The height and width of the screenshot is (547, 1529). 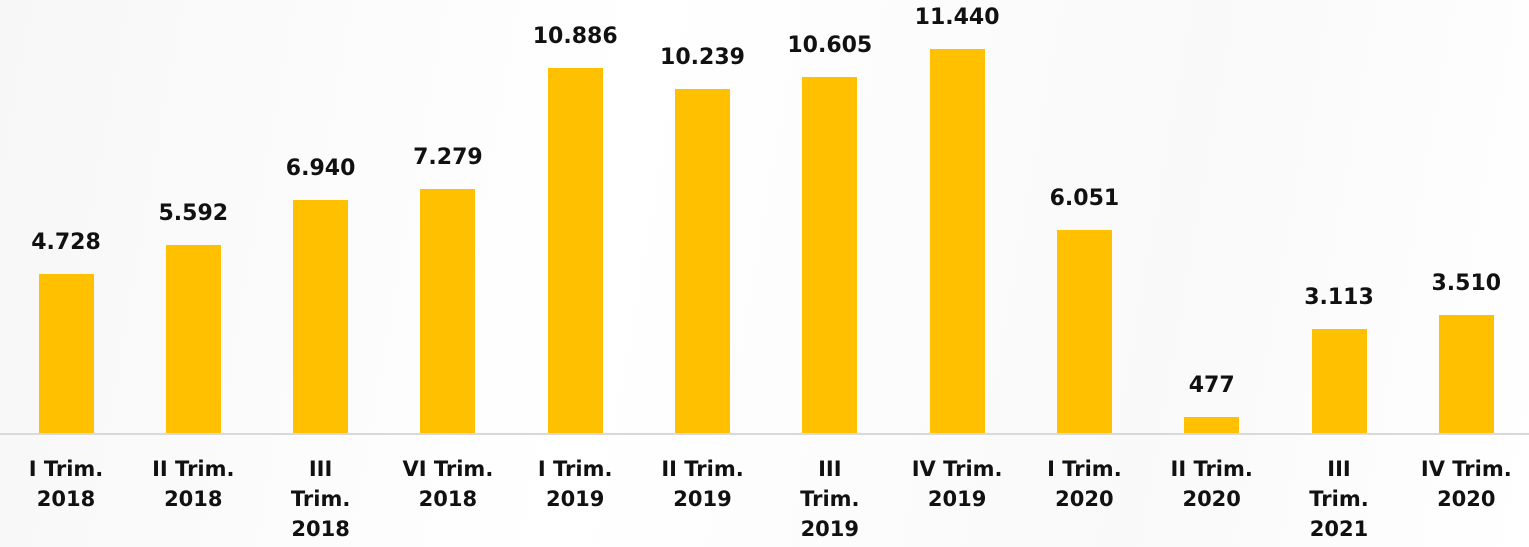 I want to click on value-label: 10.886, so click(x=575, y=36).